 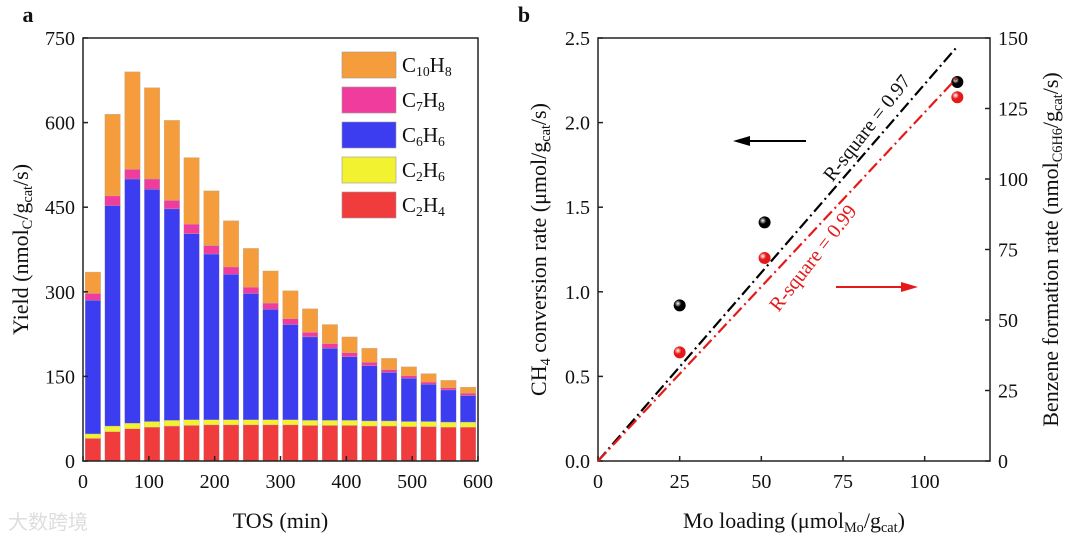 What do you see at coordinates (369, 170) in the screenshot?
I see `legend-swatch-c2h6` at bounding box center [369, 170].